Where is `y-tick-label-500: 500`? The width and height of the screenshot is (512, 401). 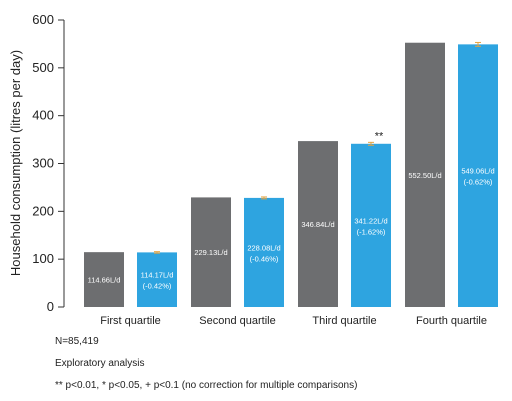
y-tick-label-500: 500 is located at coordinates (43, 67).